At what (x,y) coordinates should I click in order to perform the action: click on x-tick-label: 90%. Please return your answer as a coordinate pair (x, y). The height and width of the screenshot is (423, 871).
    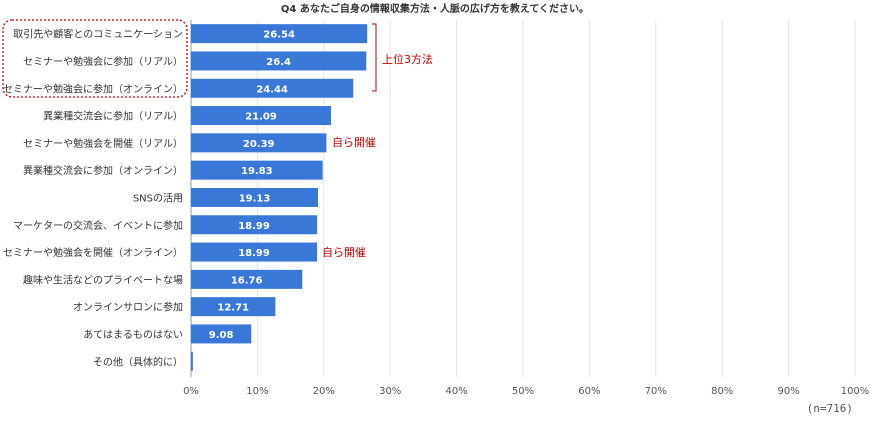
    Looking at the image, I should click on (788, 391).